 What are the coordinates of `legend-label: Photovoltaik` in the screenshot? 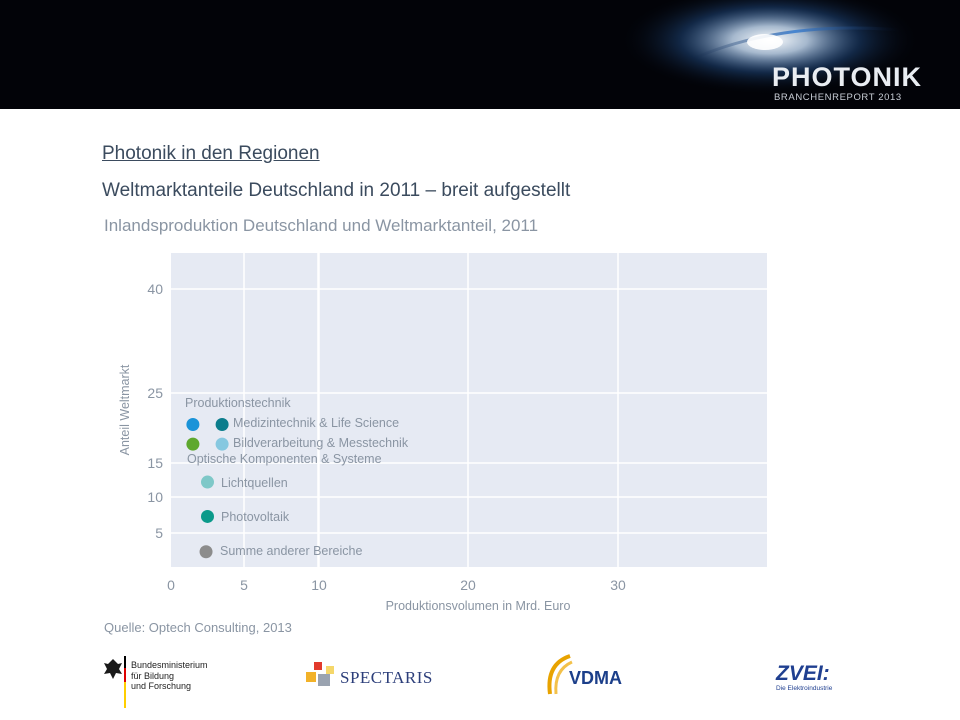 It's located at (255, 517).